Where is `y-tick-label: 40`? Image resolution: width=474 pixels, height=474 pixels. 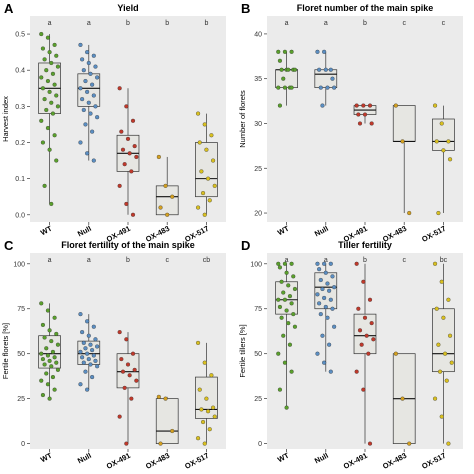
y-tick-label: 40 is located at coordinates (258, 34).